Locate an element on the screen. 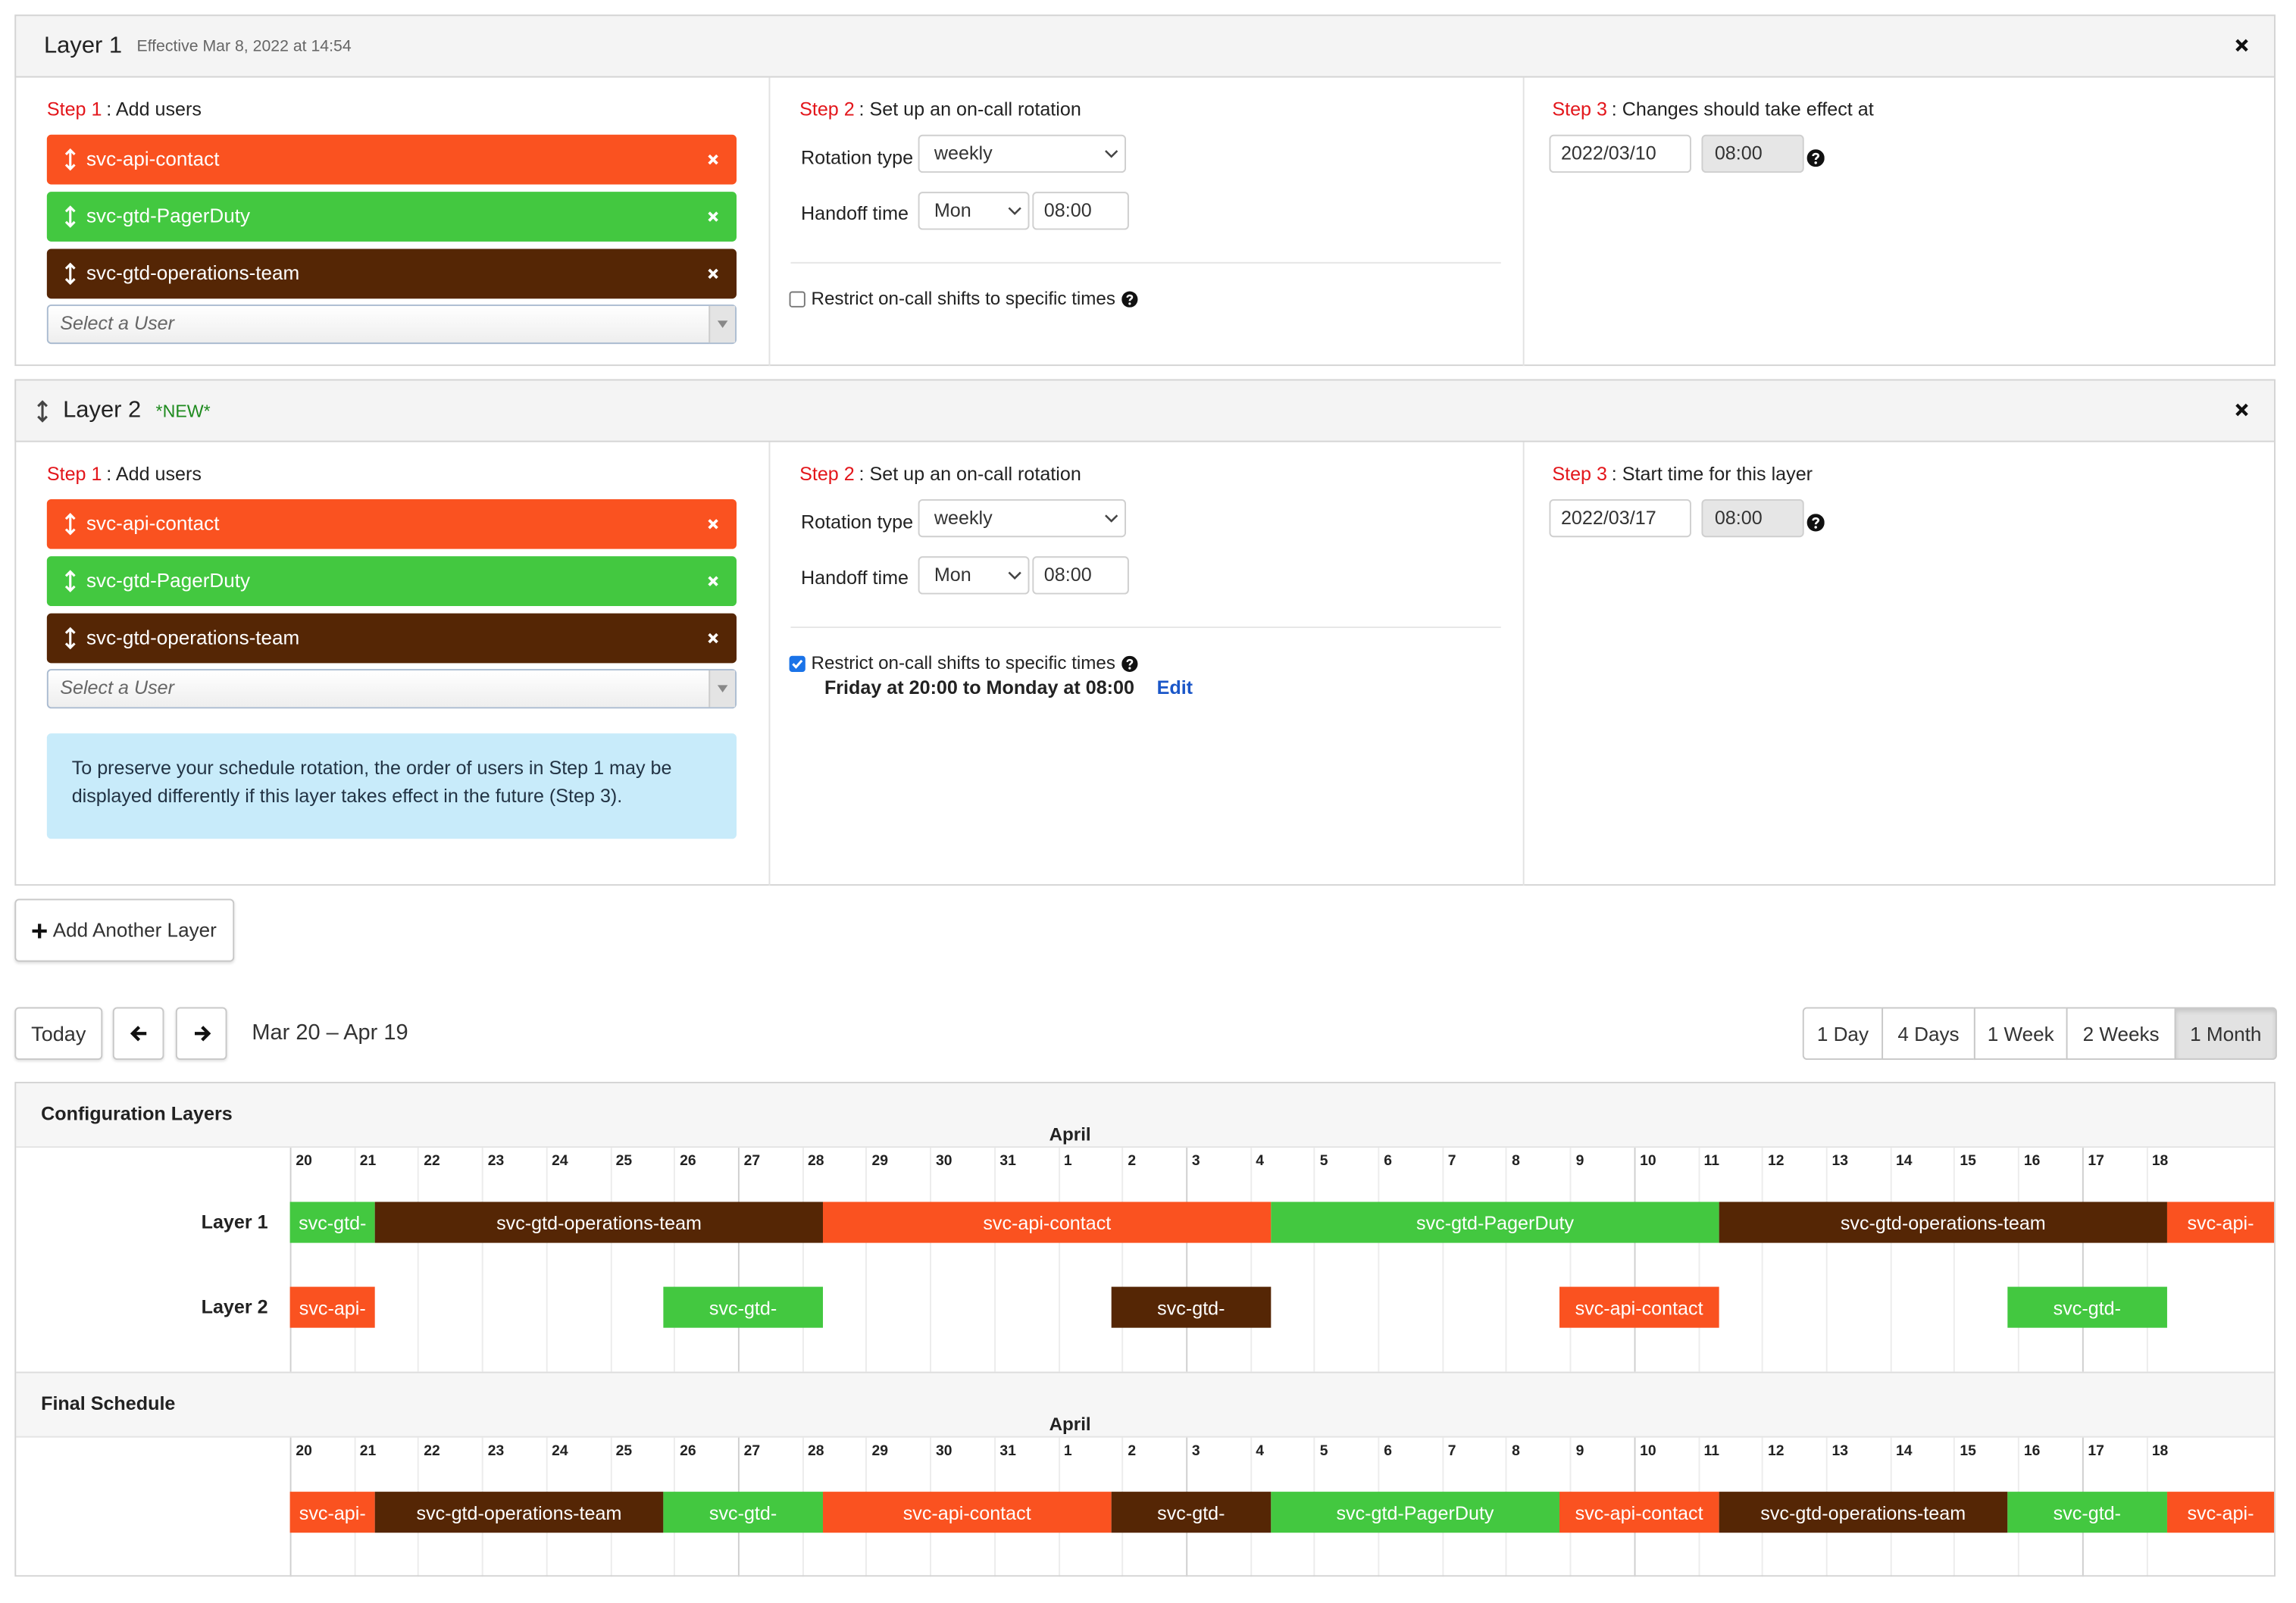 The width and height of the screenshot is (2296, 1603). view-button: 1 Day is located at coordinates (1843, 1034).